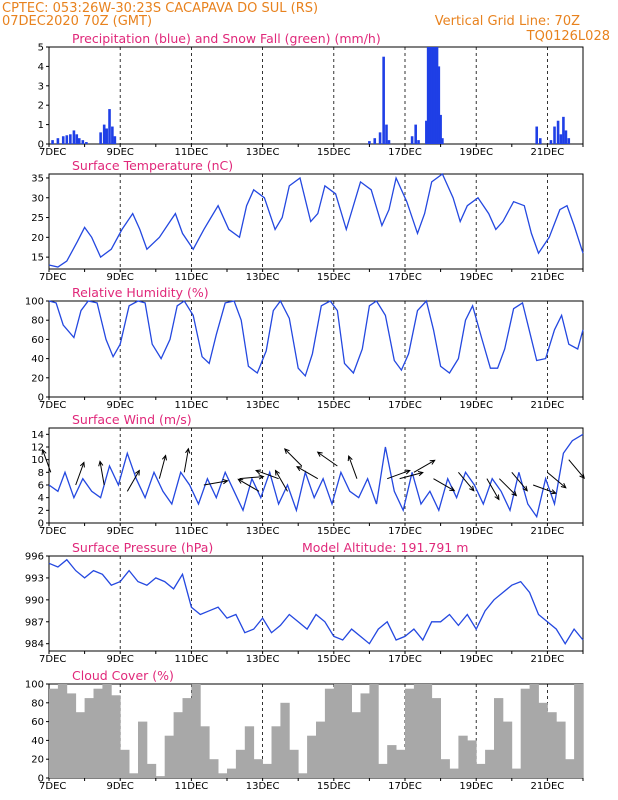 The image size is (618, 800). I want to click on panel-title: Surface Temperature (nC), so click(152, 165).